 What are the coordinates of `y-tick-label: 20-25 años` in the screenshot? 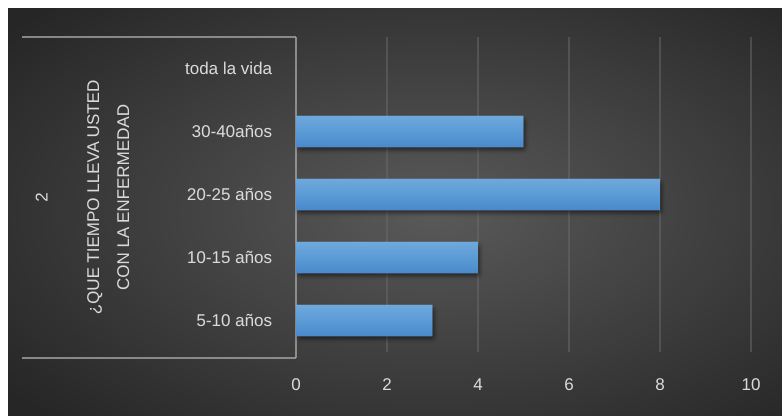 It's located at (229, 194).